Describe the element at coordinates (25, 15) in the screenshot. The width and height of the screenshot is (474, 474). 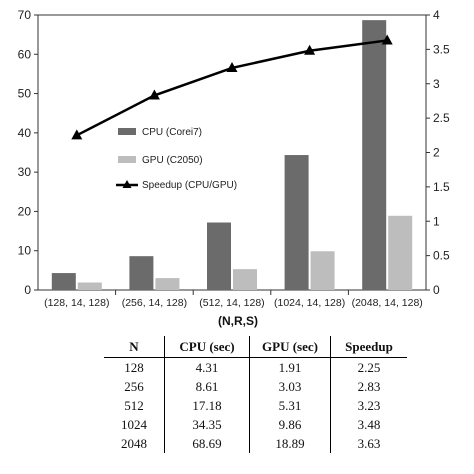
I see `left-tick-label: 70` at that location.